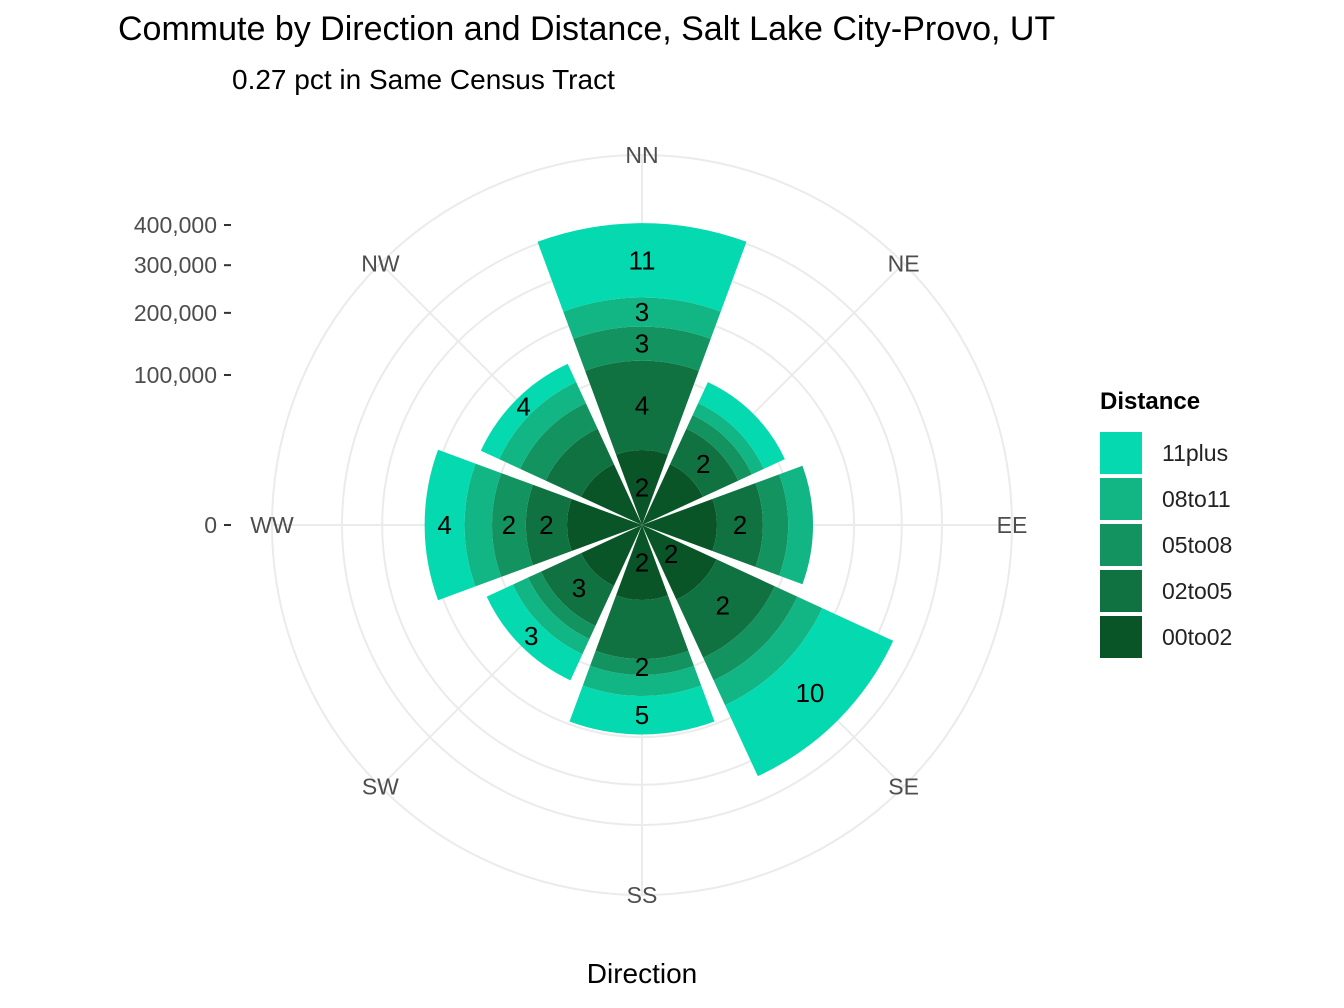 This screenshot has width=1344, height=1008. I want to click on bar-WW-05to08, so click(512, 525).